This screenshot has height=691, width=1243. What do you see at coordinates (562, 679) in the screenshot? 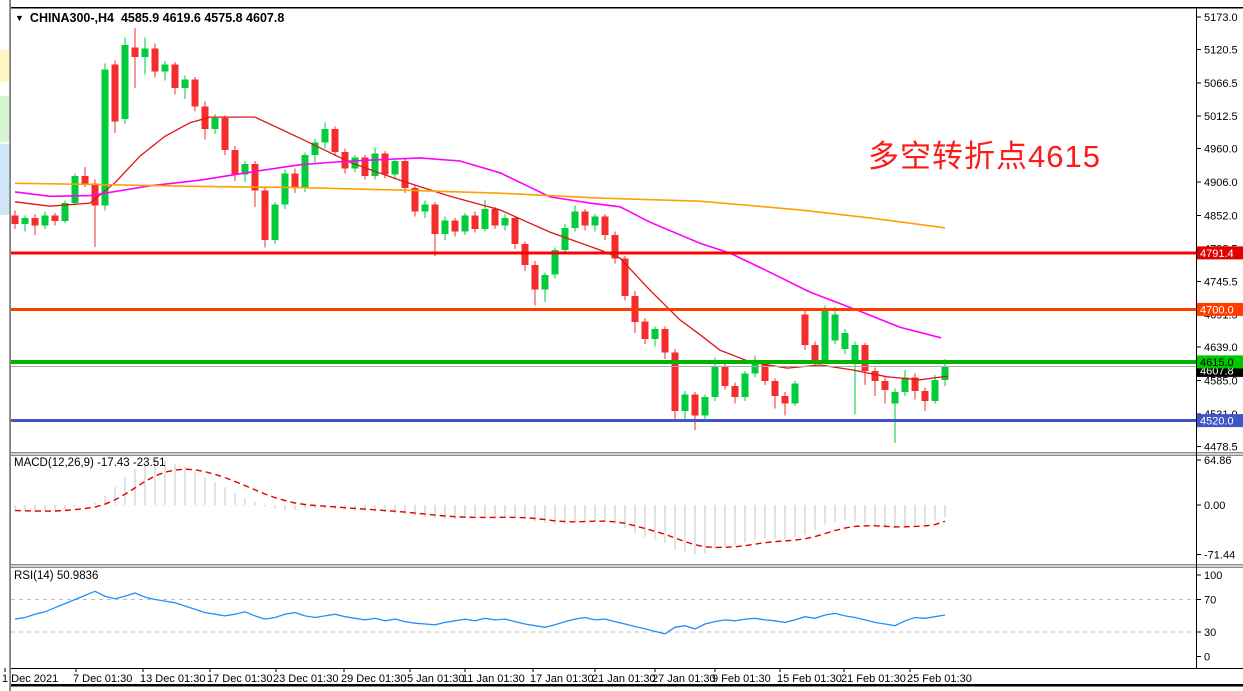
I see `time-tick-label: 17 Jan 01:30` at bounding box center [562, 679].